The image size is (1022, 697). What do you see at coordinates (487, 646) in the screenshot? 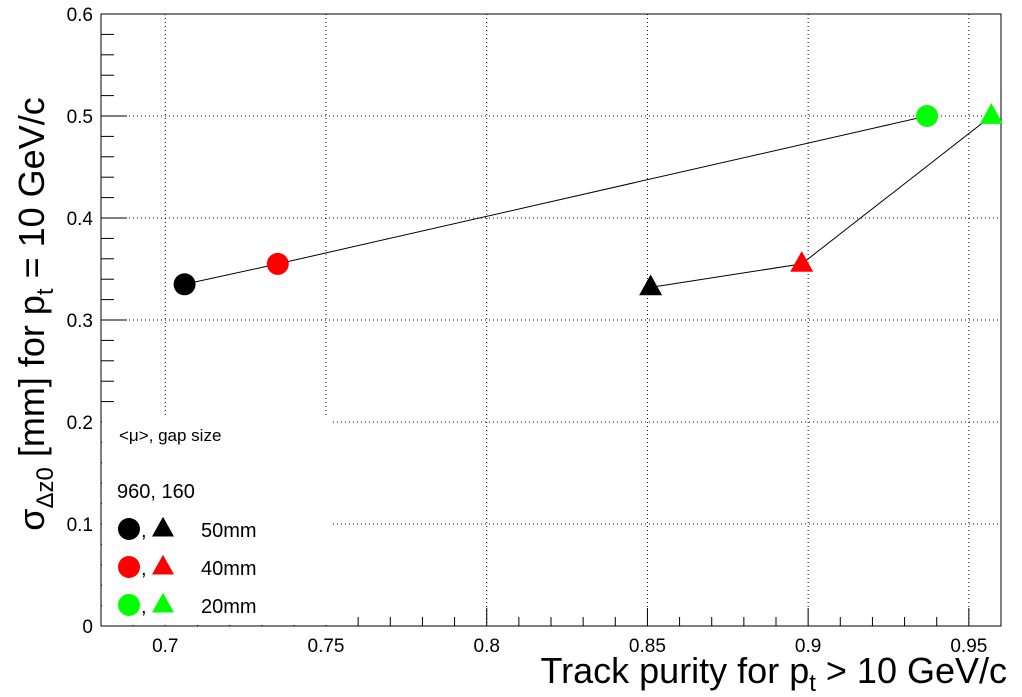
I see `x-tick-label: 0.8` at bounding box center [487, 646].